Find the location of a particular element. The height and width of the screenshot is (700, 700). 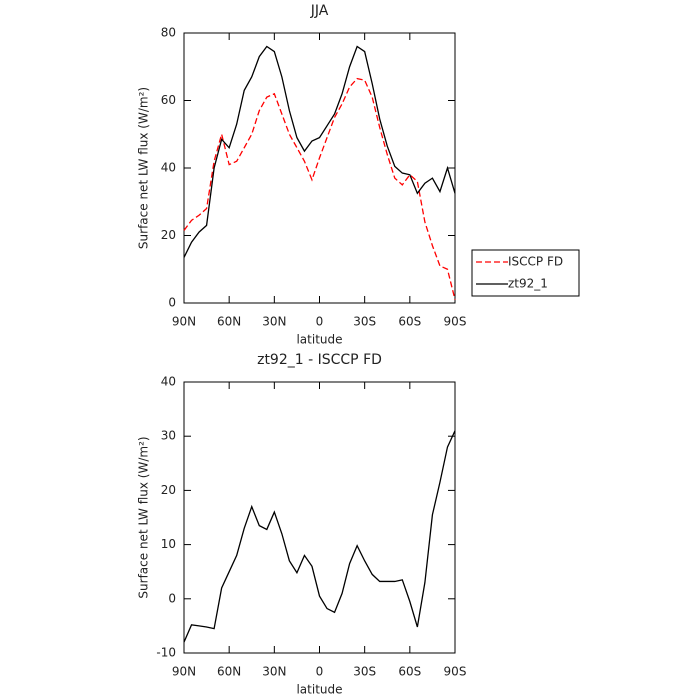

y-tick-label: 60 is located at coordinates (168, 100).